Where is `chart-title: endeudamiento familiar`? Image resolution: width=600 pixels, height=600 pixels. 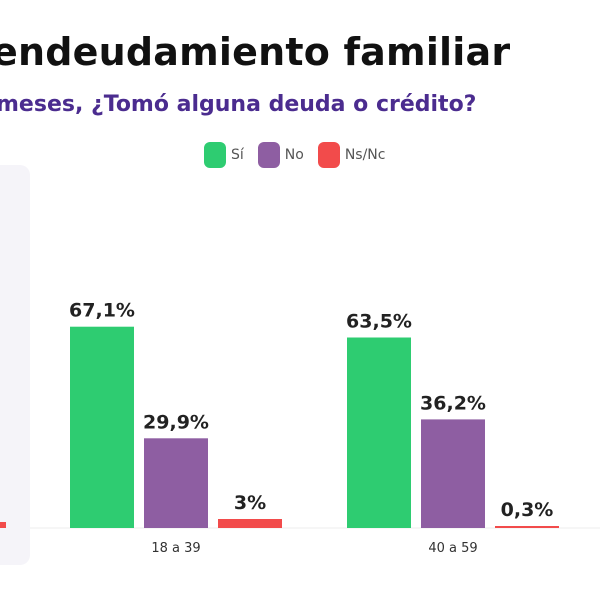 chart-title: endeudamiento familiar is located at coordinates (255, 52).